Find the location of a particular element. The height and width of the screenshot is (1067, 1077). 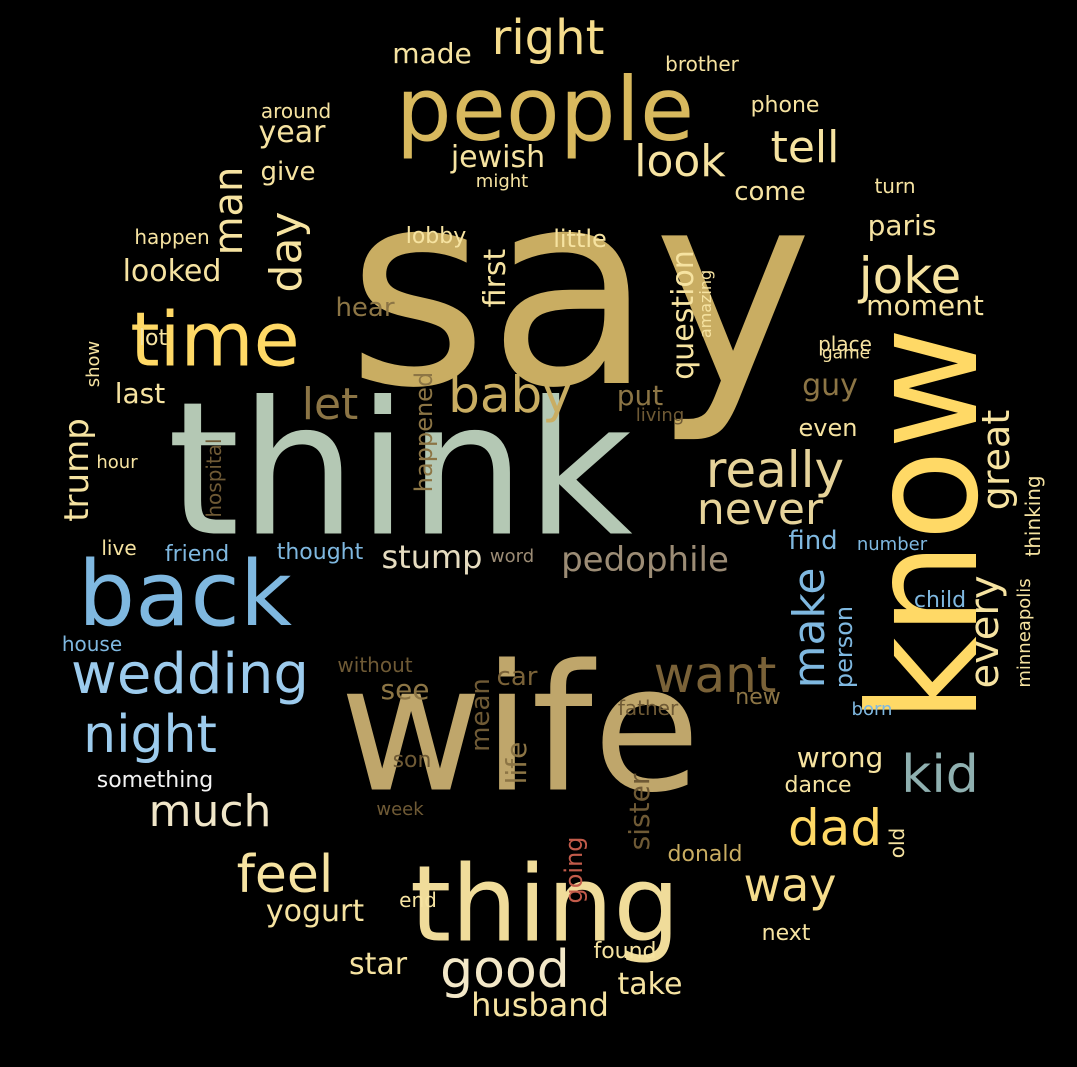

word-joke: joke is located at coordinates (910, 276).